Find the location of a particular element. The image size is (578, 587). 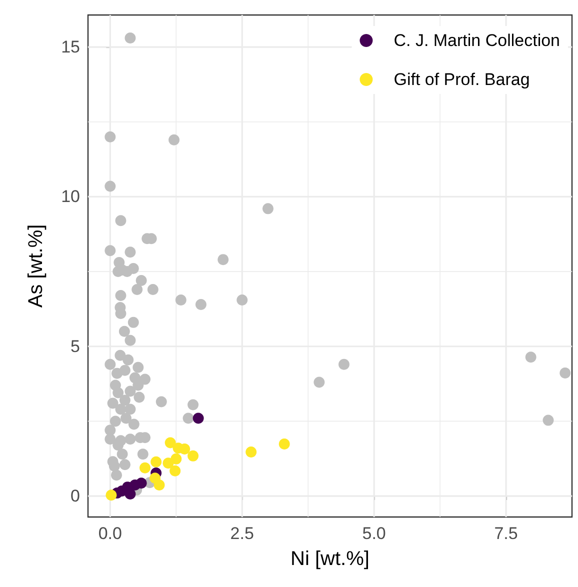

y-tick-label: 5 is located at coordinates (75, 346).